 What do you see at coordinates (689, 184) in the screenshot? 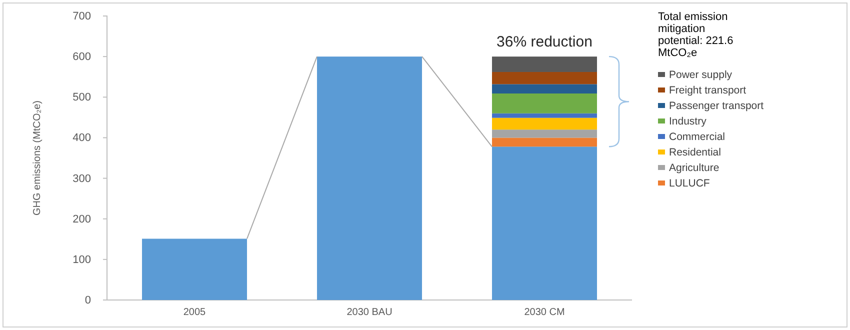
I see `legend-label: LULUCF` at bounding box center [689, 184].